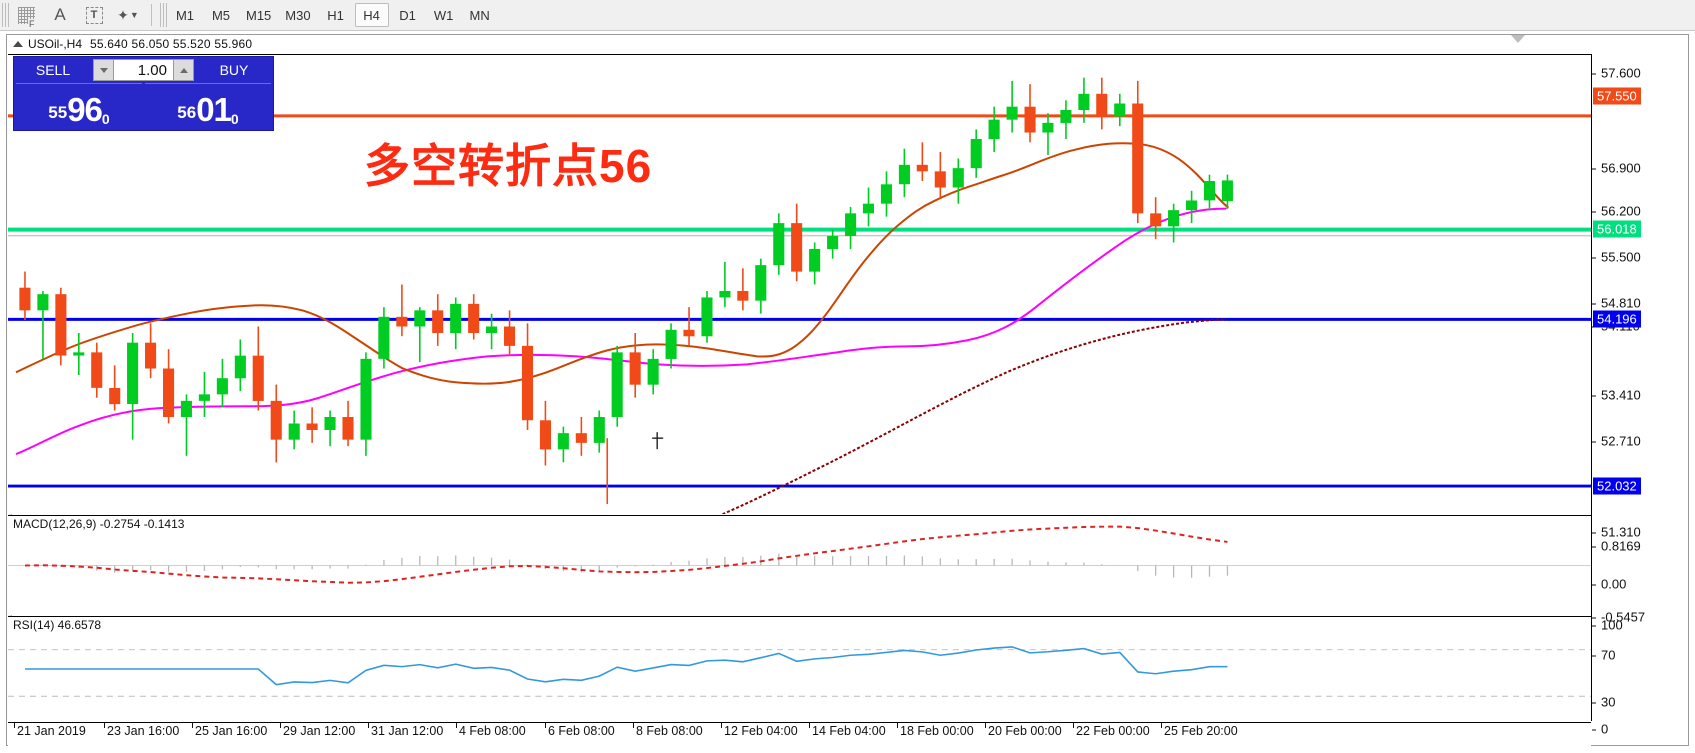  I want to click on timeframe-m15: M15, so click(259, 15).